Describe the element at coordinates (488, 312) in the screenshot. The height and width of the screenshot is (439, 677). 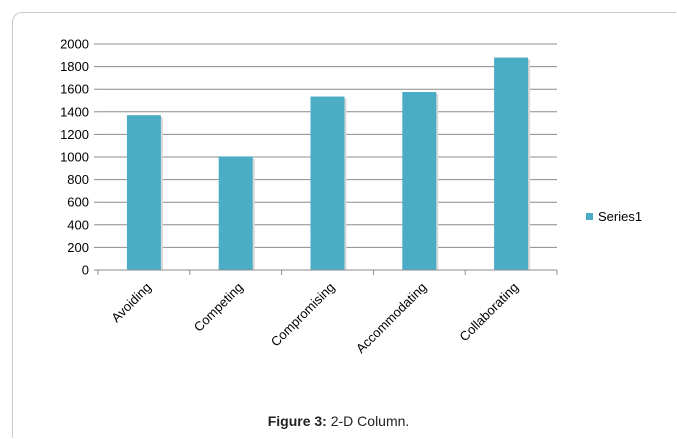
I see `x-tick-label: Collaborating` at that location.